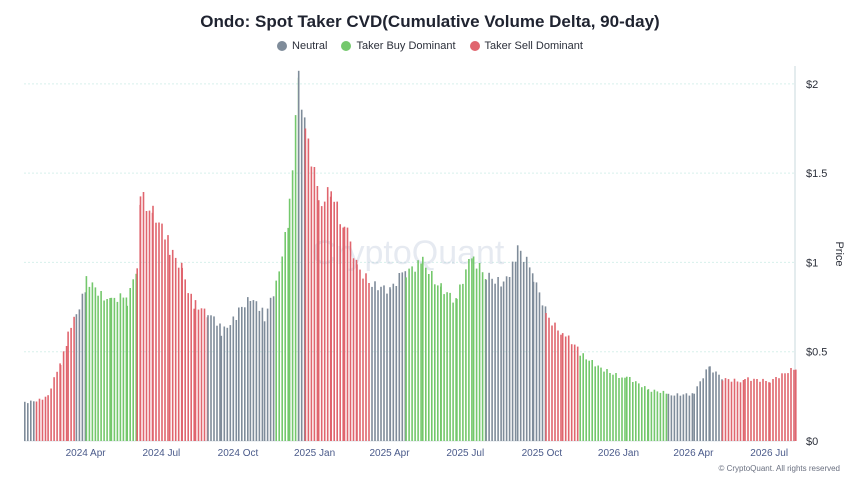  Describe the element at coordinates (533, 46) in the screenshot. I see `legend-sell-label: Taker Sell Dominant` at that location.